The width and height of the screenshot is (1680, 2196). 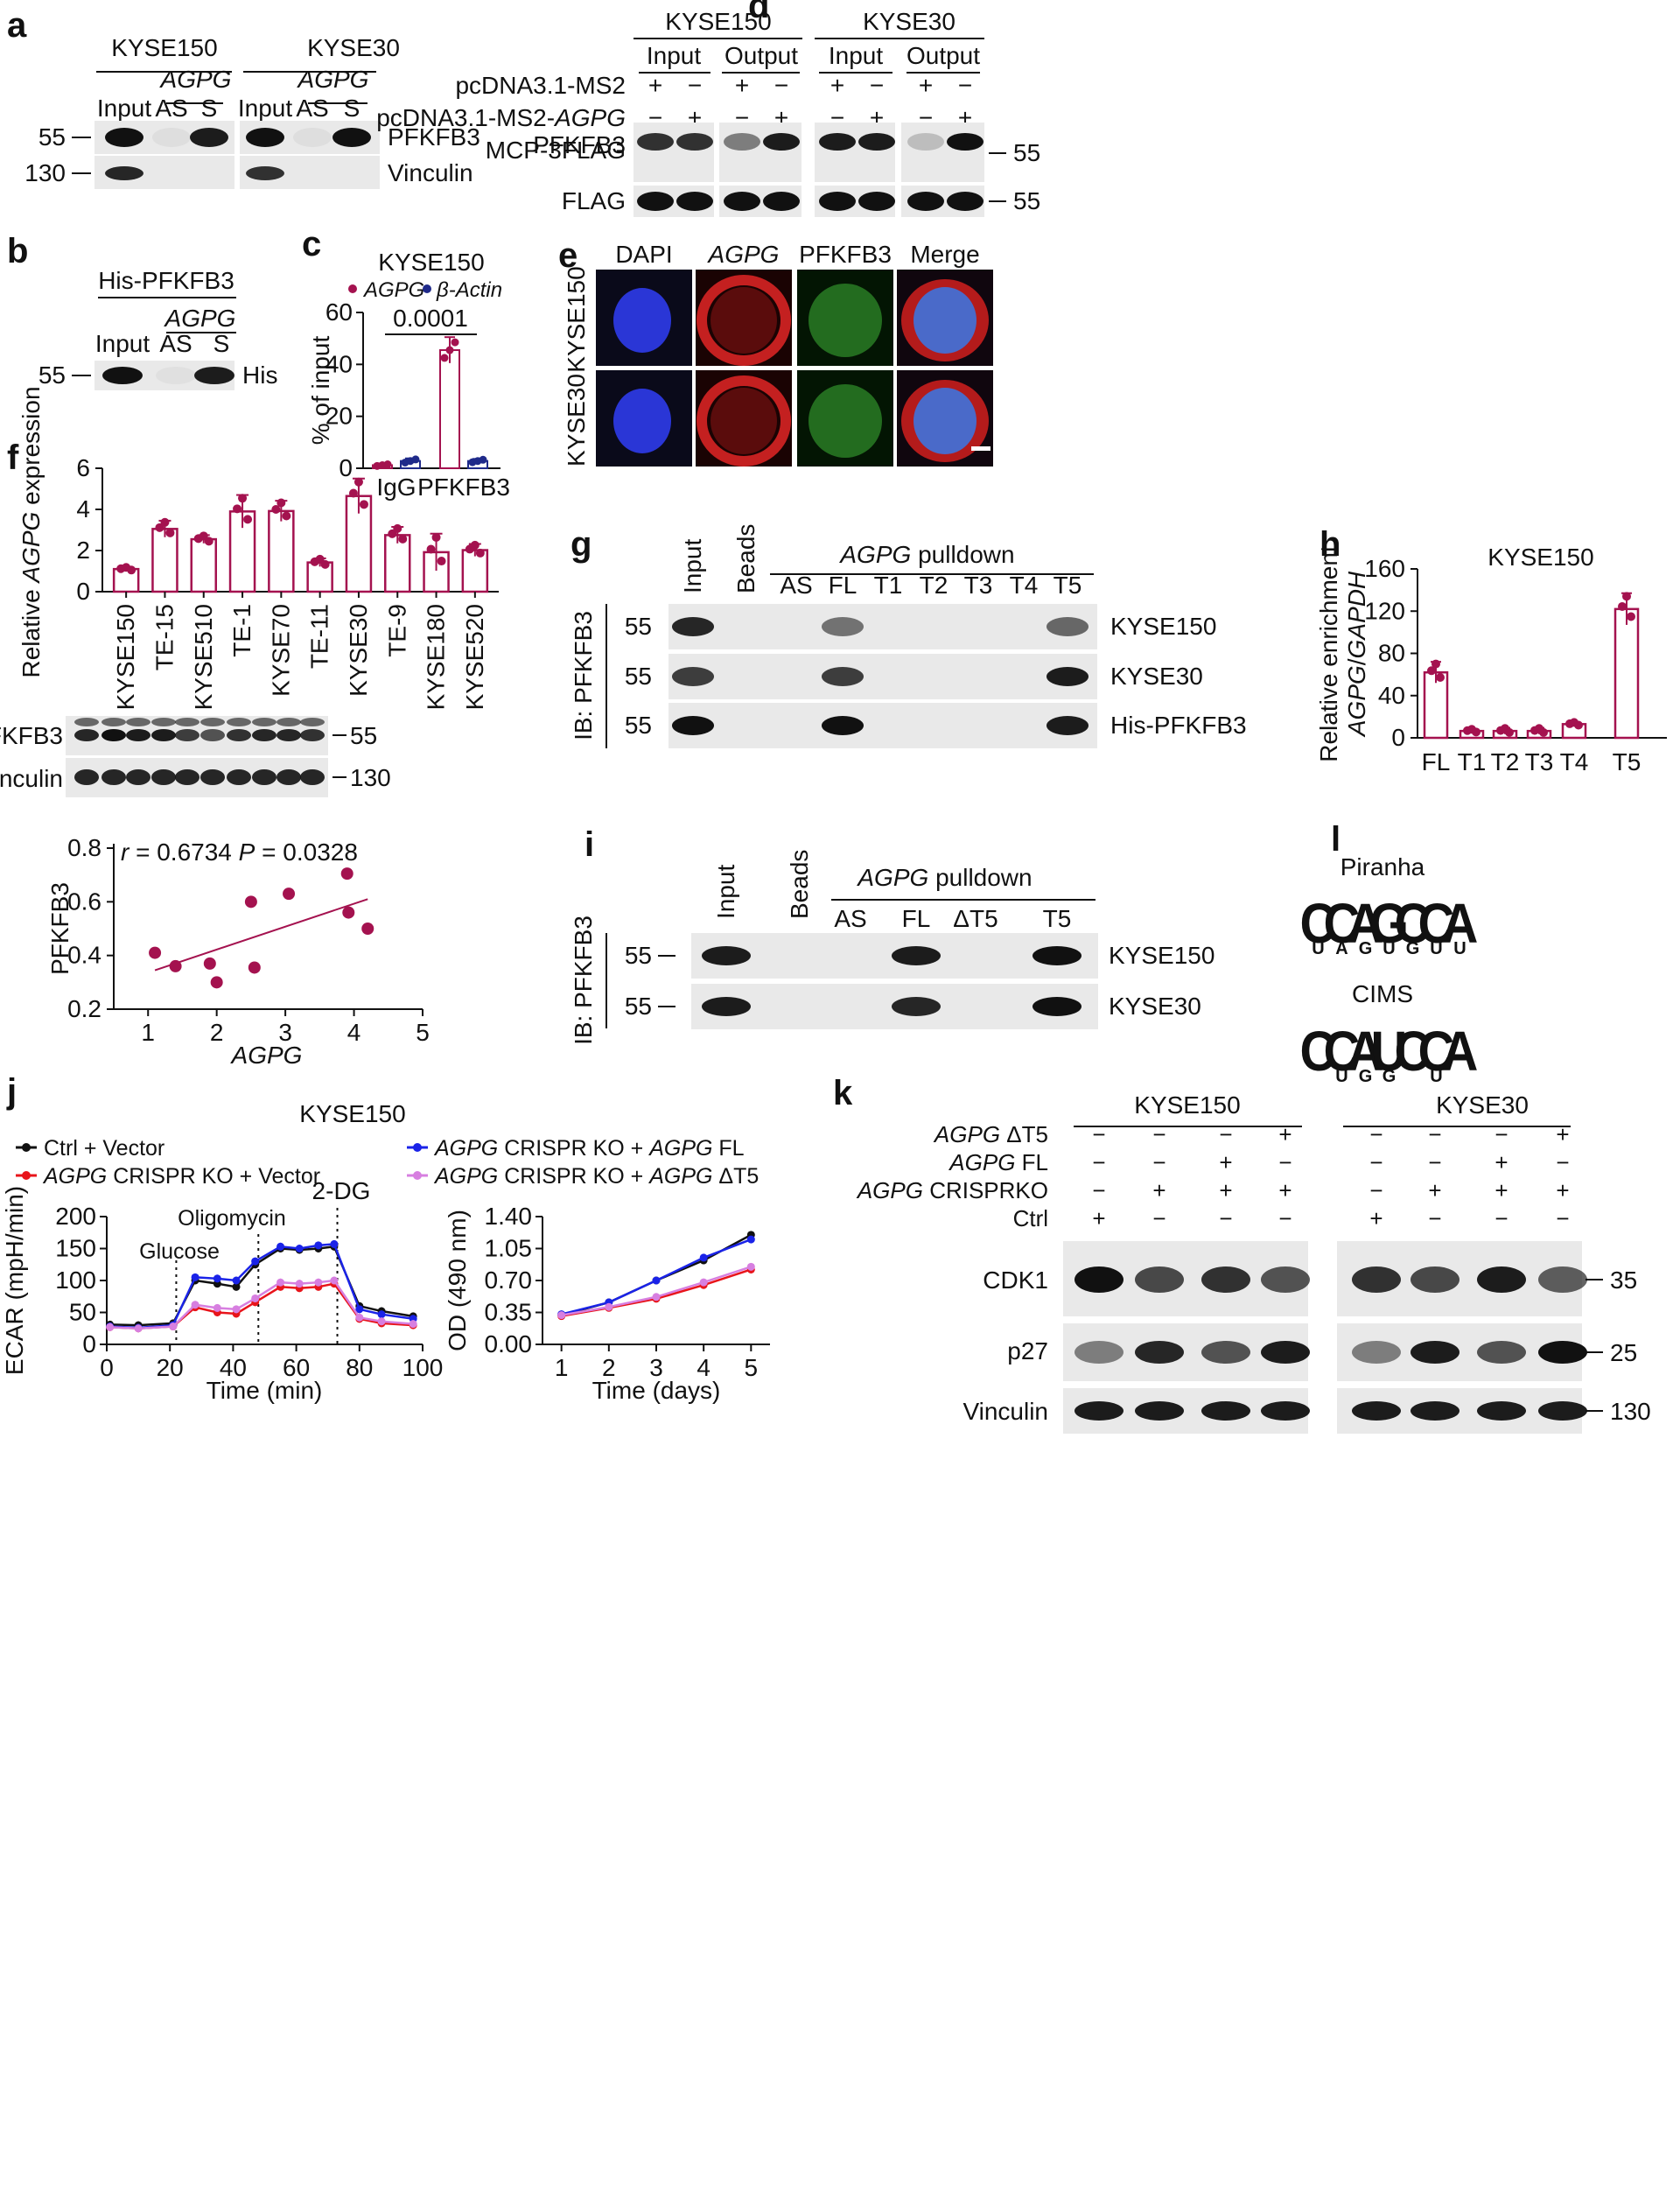 What do you see at coordinates (396, 487) in the screenshot?
I see `panel-c-xticklabel: IgG` at bounding box center [396, 487].